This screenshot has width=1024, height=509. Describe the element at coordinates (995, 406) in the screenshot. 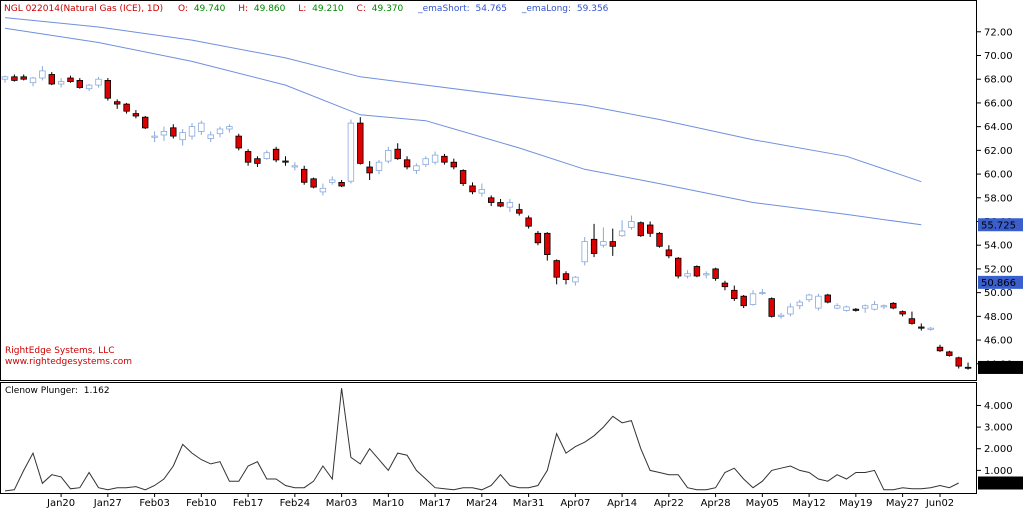

I see `indicator-tick: 4.000` at that location.